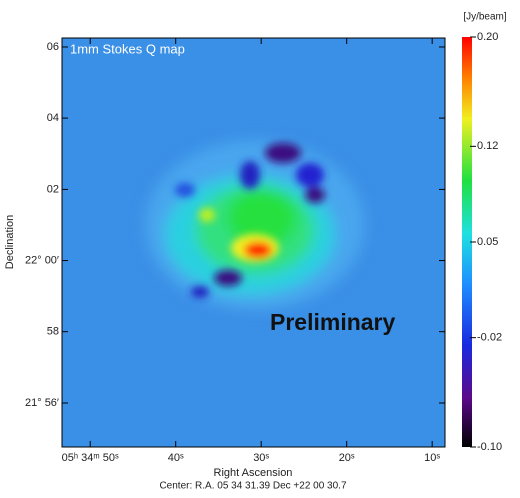 The height and width of the screenshot is (498, 520). I want to click on colorbar-tick-label: -0.02, so click(489, 338).